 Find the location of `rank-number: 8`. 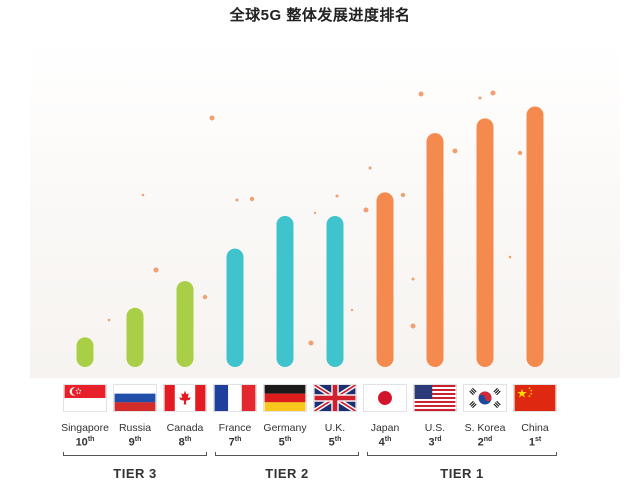

rank-number: 8 is located at coordinates (181, 442).